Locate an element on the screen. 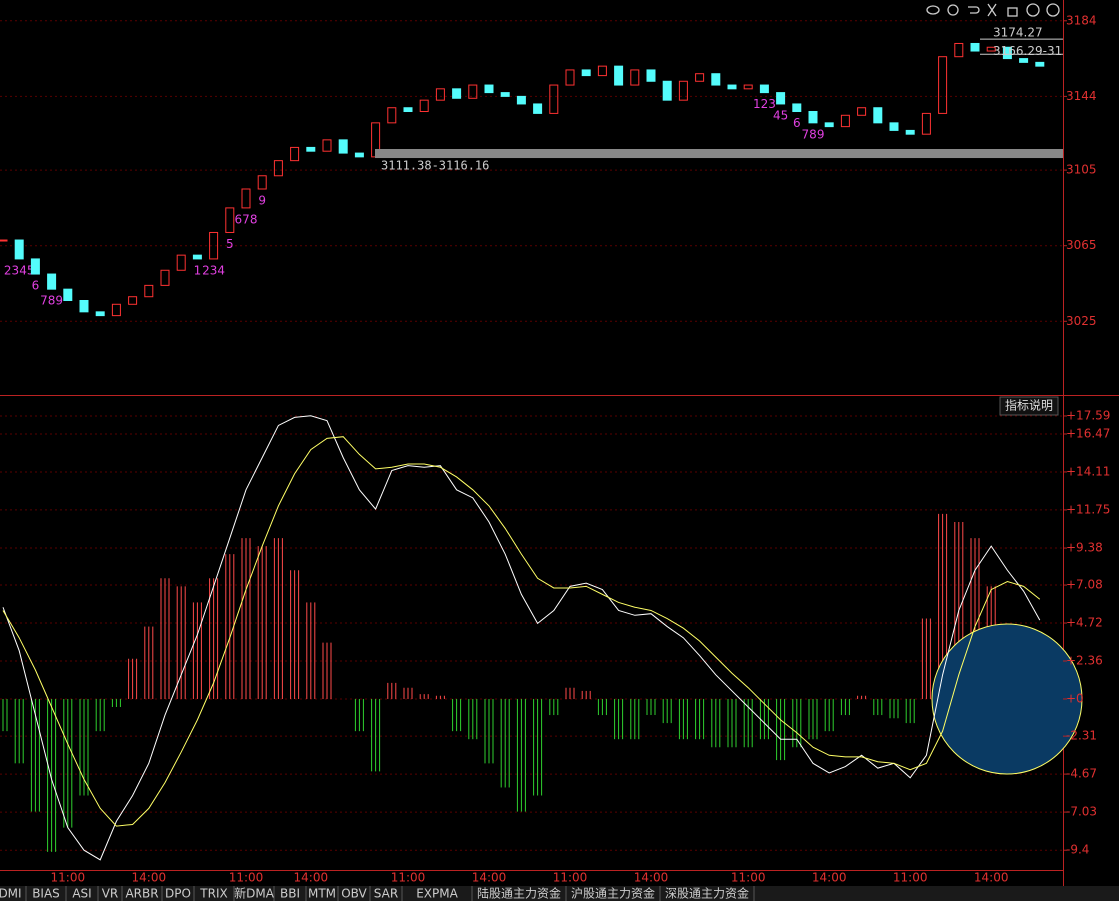  toolbar is located at coordinates (993, 10).